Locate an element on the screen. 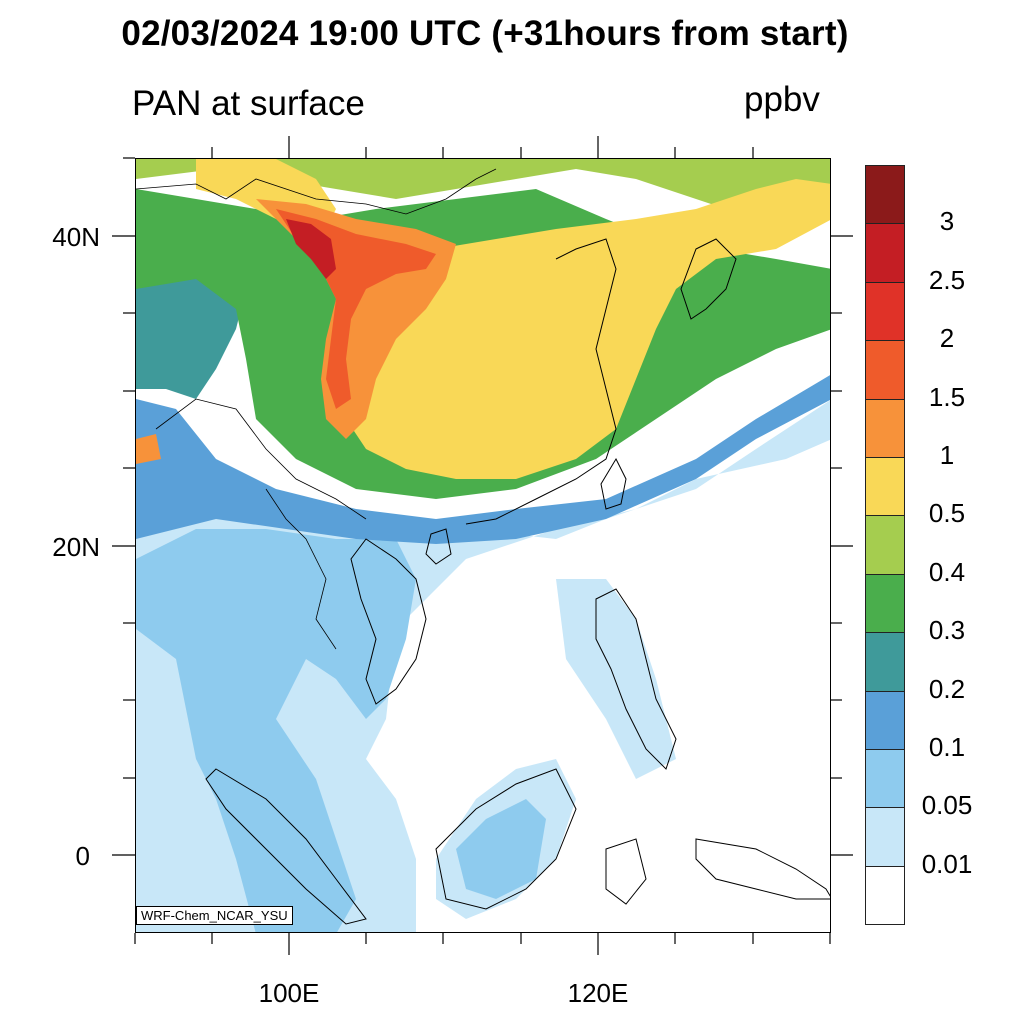 This screenshot has height=1024, width=1024. region-very-low is located at coordinates (483, 459).